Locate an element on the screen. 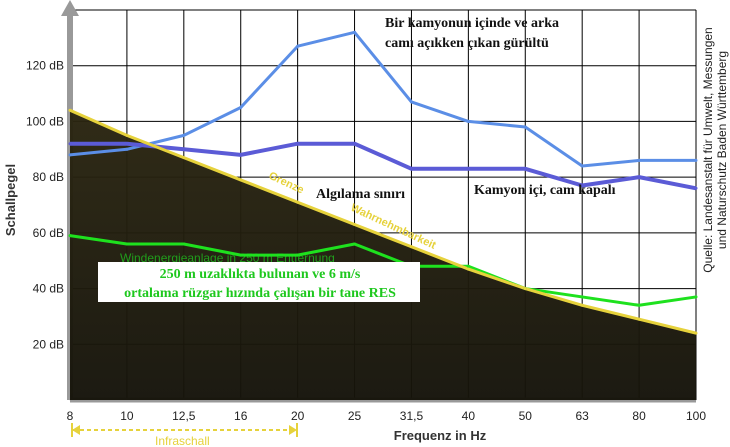 The image size is (730, 447). source-line2: und Naturschutz Baden Württemberg is located at coordinates (722, 150).